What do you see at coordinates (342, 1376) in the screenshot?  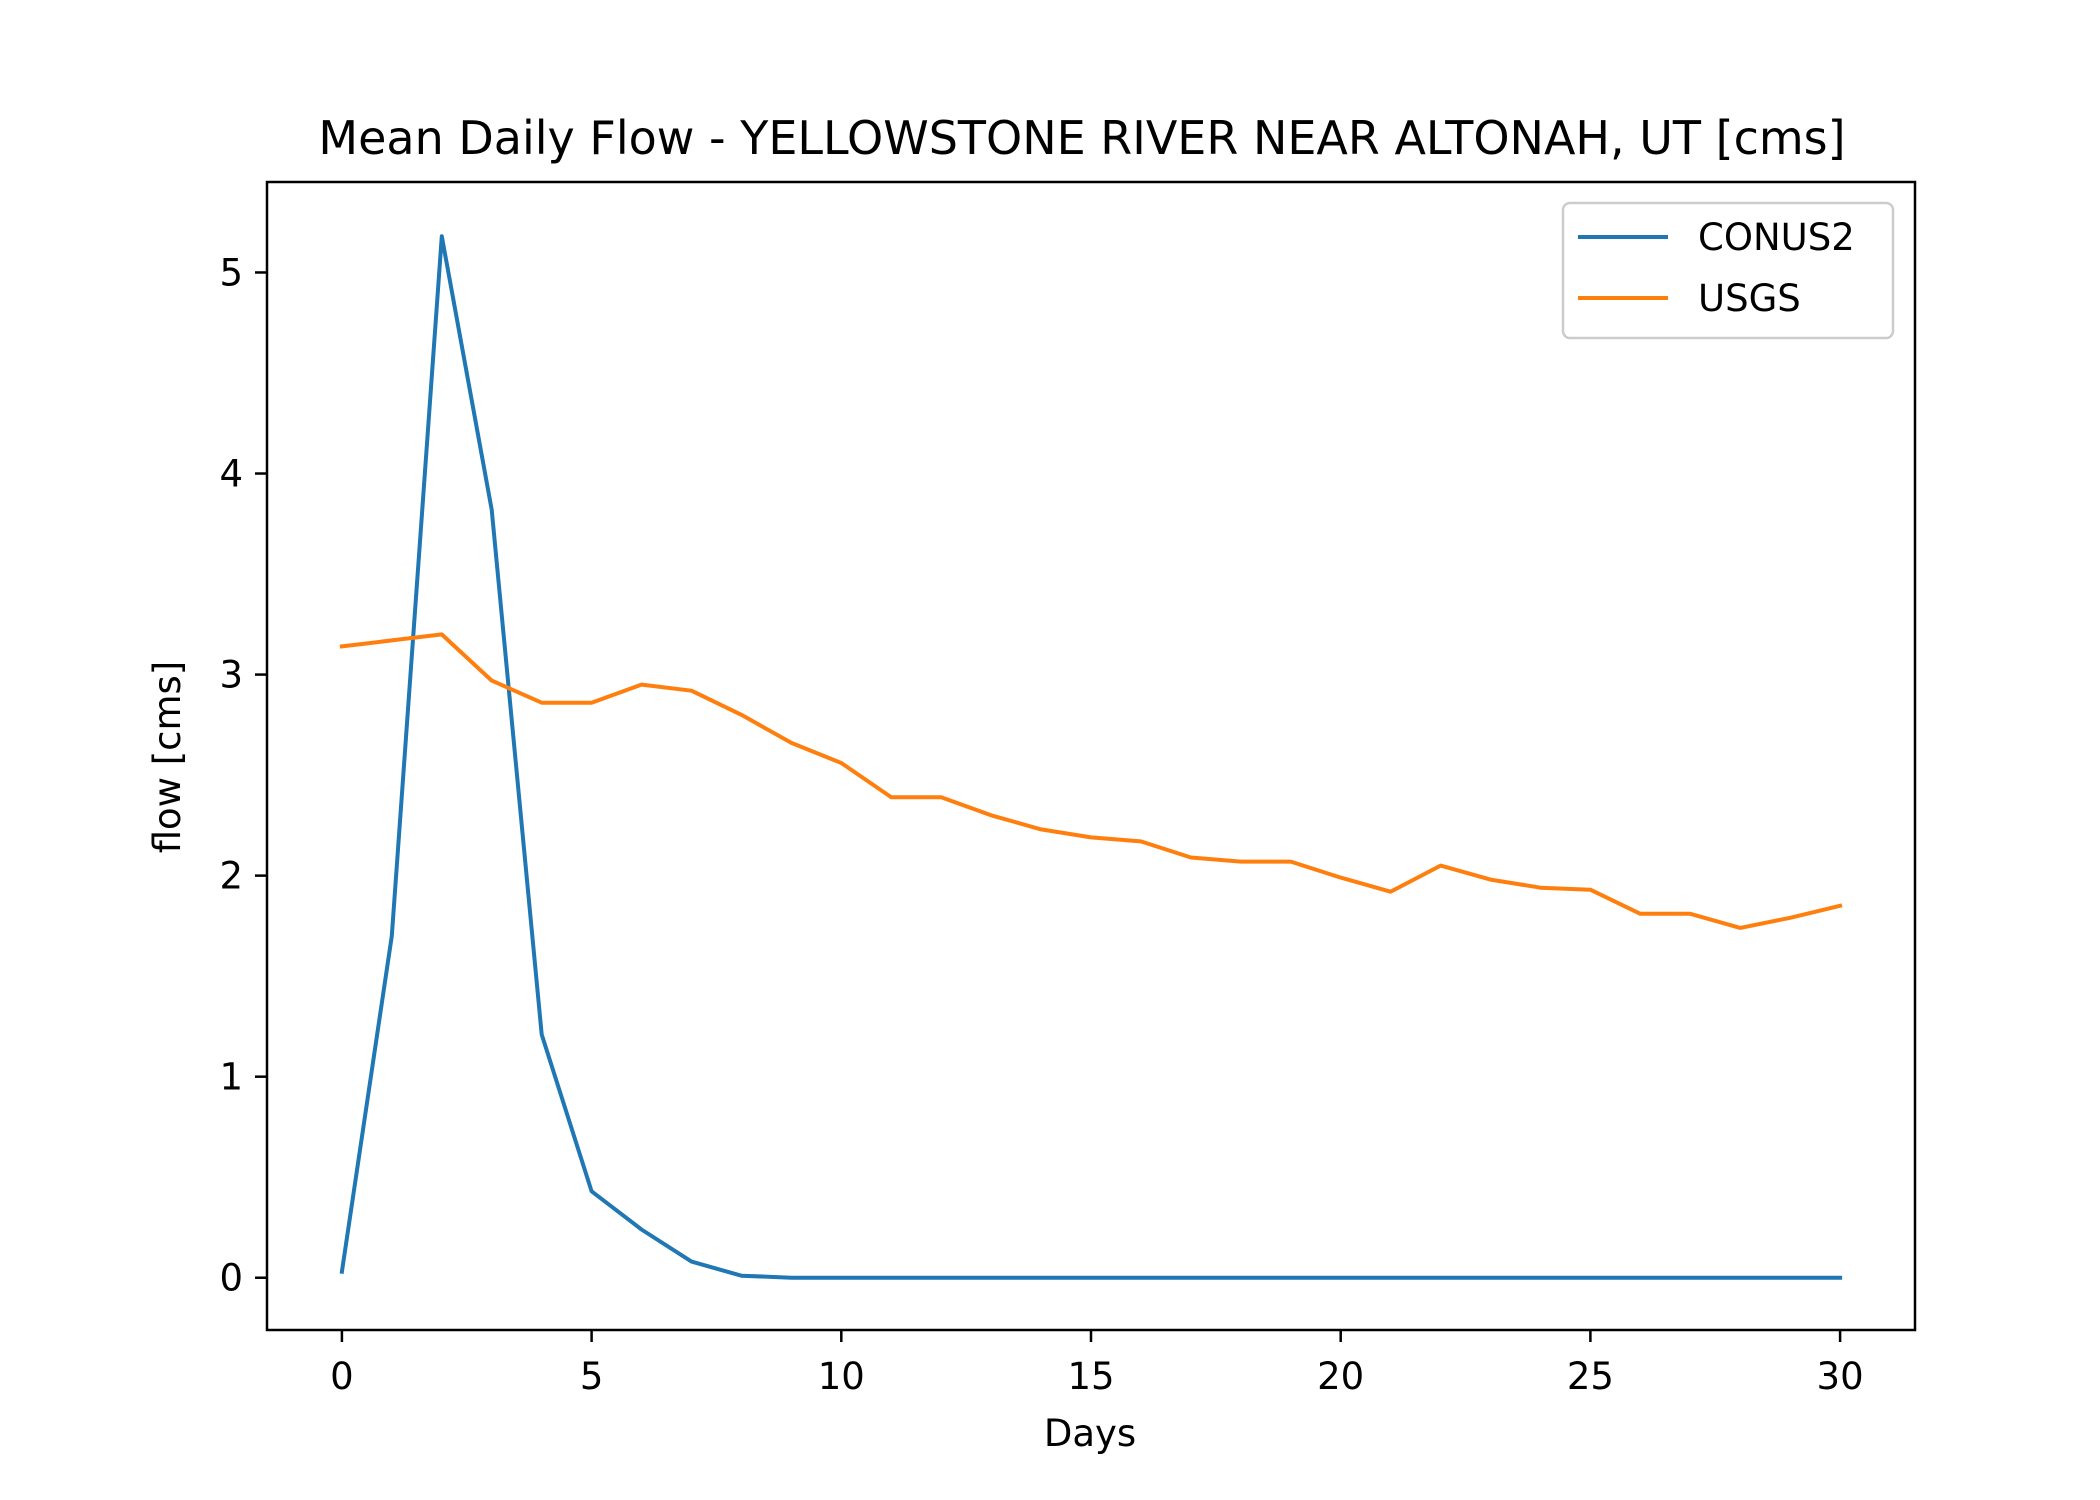 I see `x-tick-label: 0` at bounding box center [342, 1376].